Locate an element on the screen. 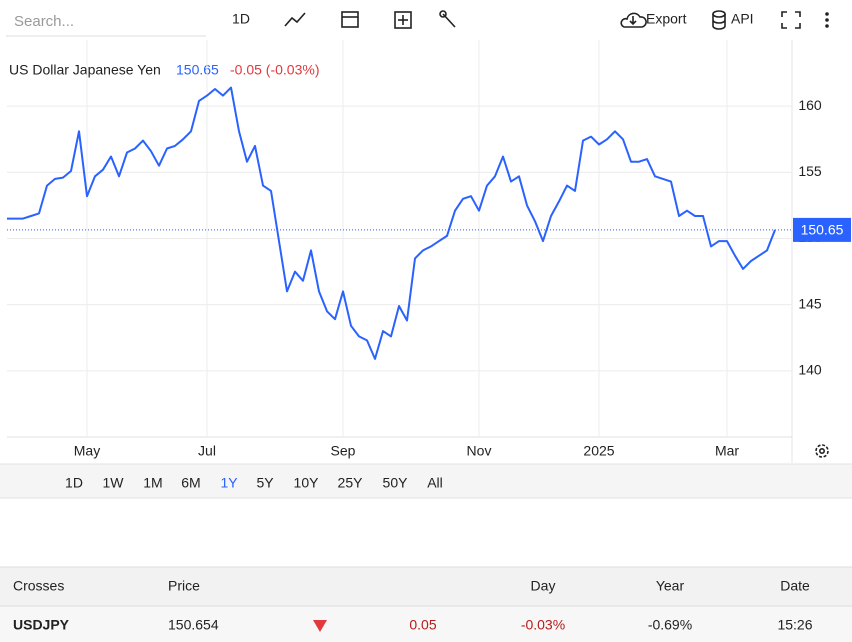 This screenshot has width=852, height=642. add-icon is located at coordinates (403, 20).